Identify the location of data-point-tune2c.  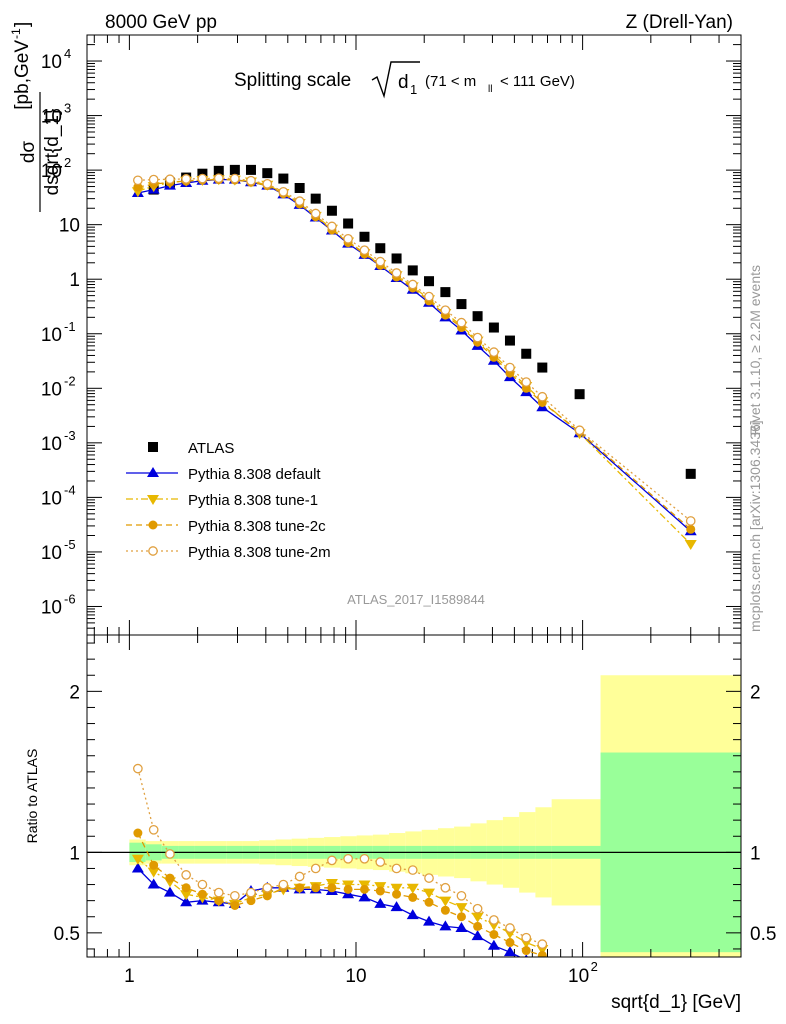
(691, 529).